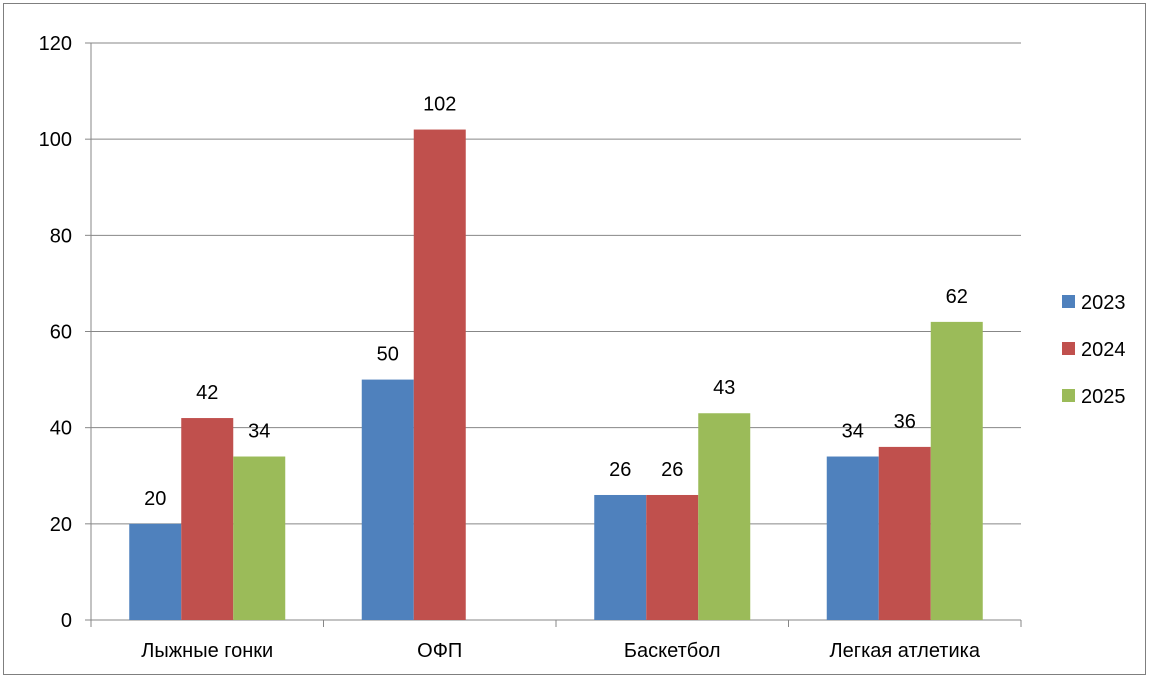 This screenshot has height=679, width=1150. Describe the element at coordinates (388, 355) in the screenshot. I see `data-label: 50` at that location.